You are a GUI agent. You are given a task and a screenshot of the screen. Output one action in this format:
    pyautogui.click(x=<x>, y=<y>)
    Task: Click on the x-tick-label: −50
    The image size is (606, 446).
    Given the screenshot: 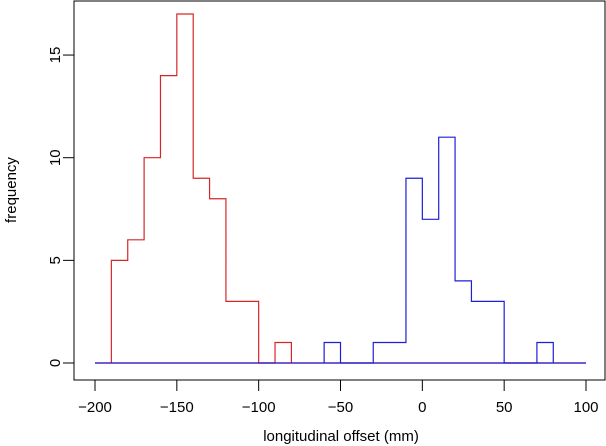 What is the action you would take?
    pyautogui.click(x=340, y=407)
    